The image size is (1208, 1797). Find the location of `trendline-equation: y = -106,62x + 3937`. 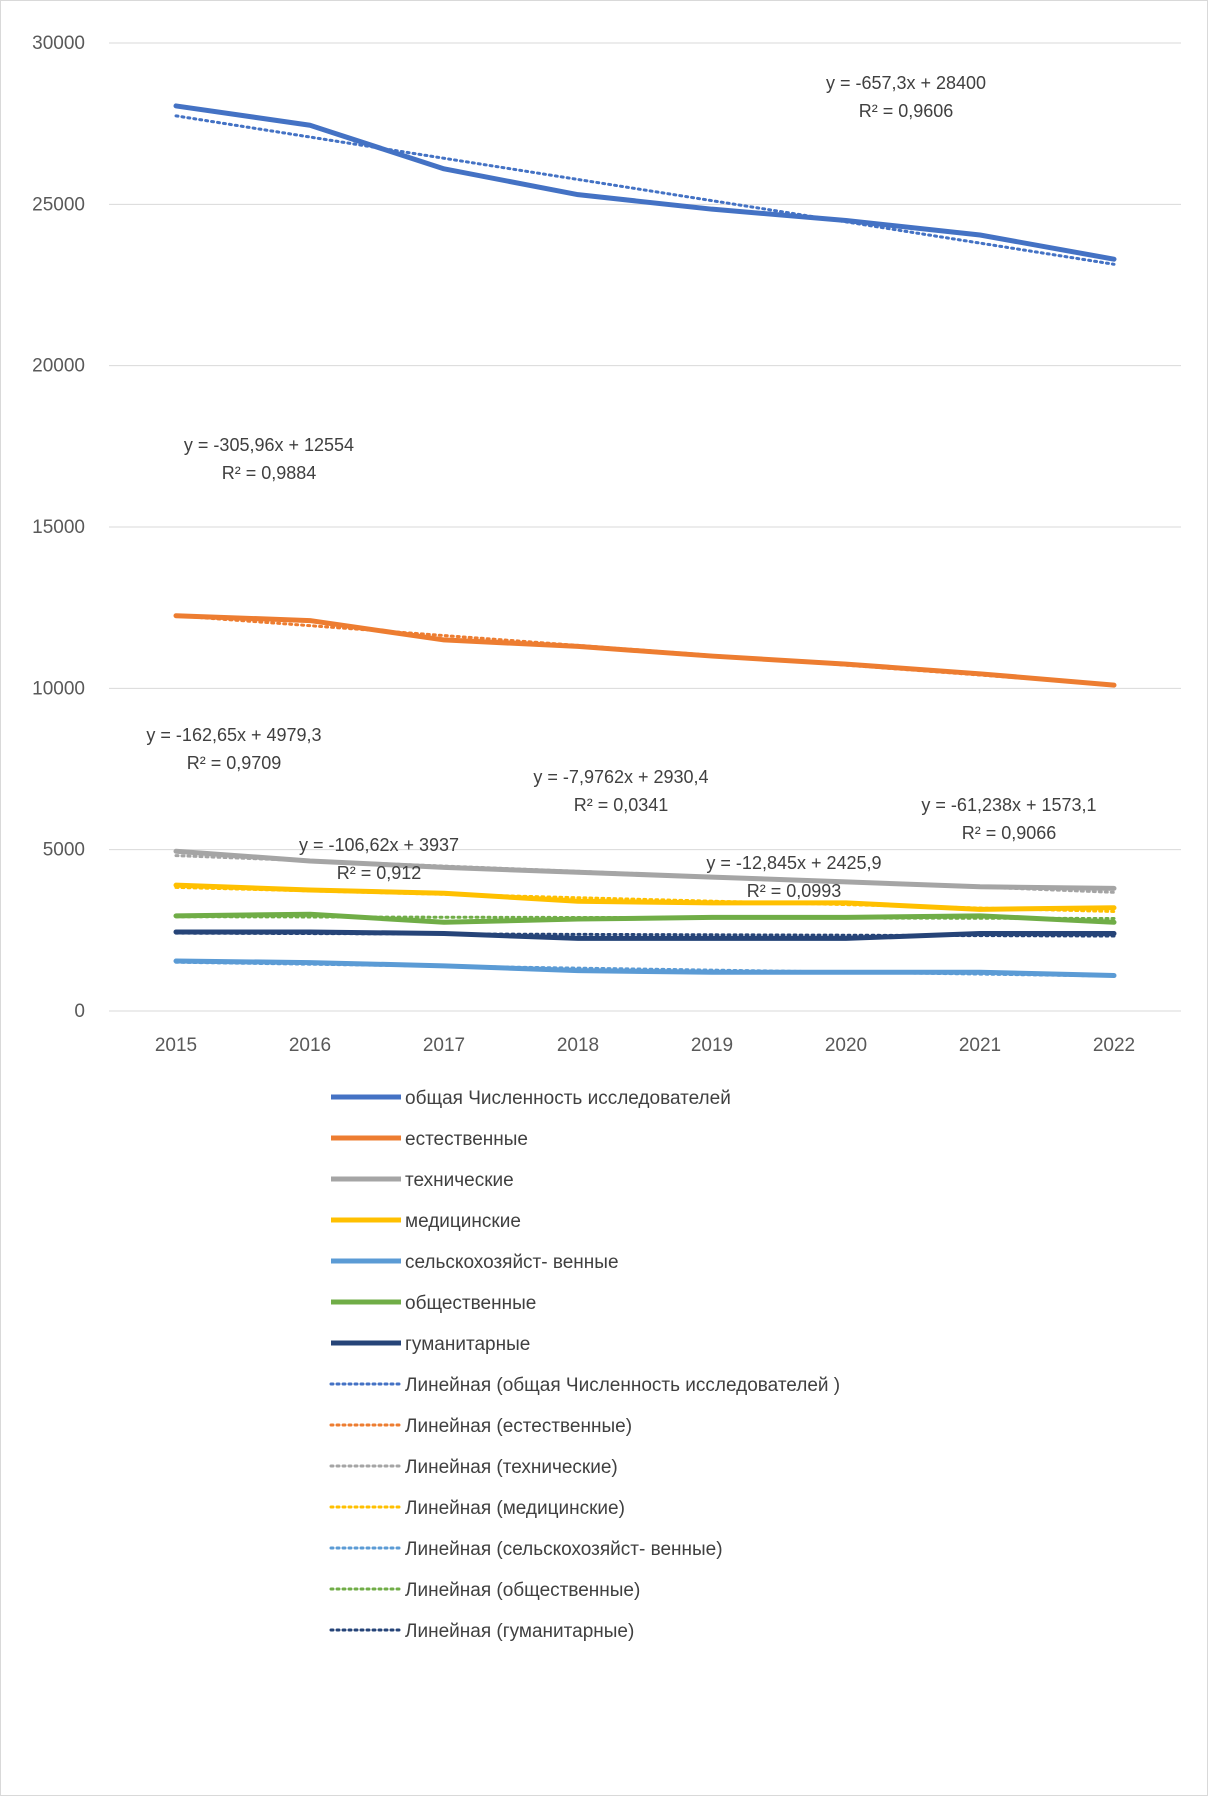

trendline-equation: y = -106,62x + 3937 is located at coordinates (379, 845).